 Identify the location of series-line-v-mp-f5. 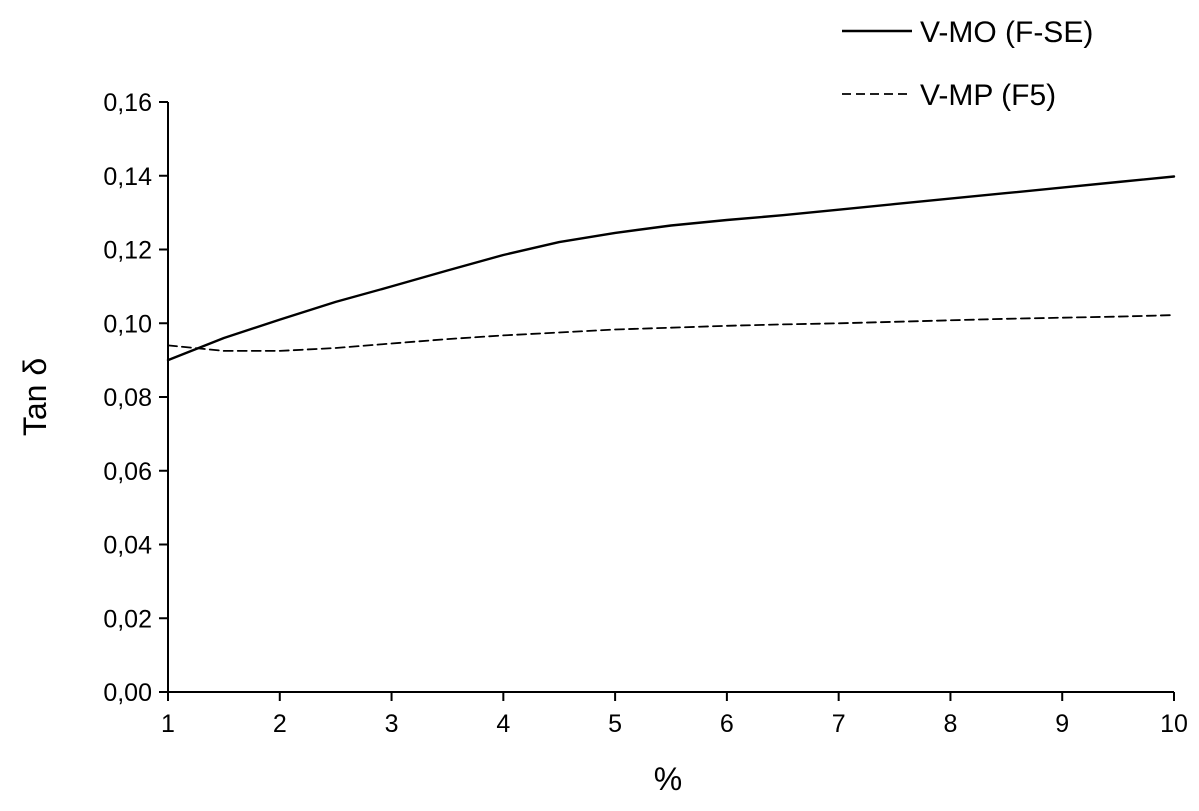
(671, 333).